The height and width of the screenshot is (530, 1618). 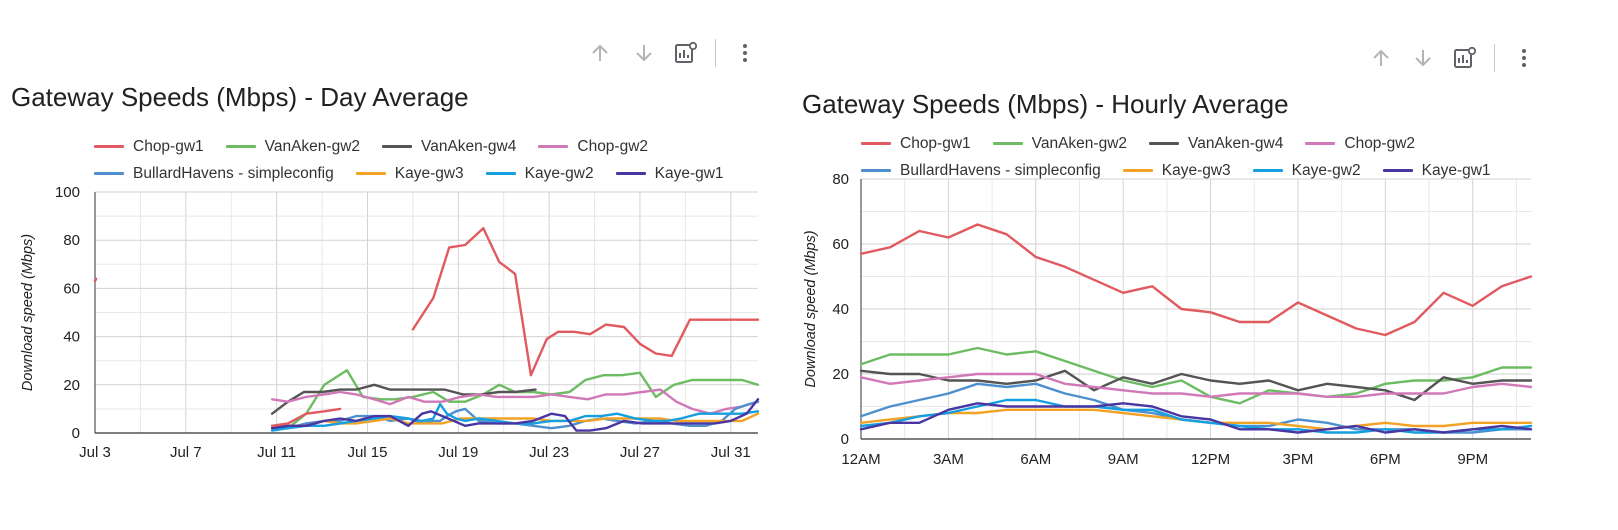 What do you see at coordinates (731, 452) in the screenshot?
I see `x-tick-label: Jul 31` at bounding box center [731, 452].